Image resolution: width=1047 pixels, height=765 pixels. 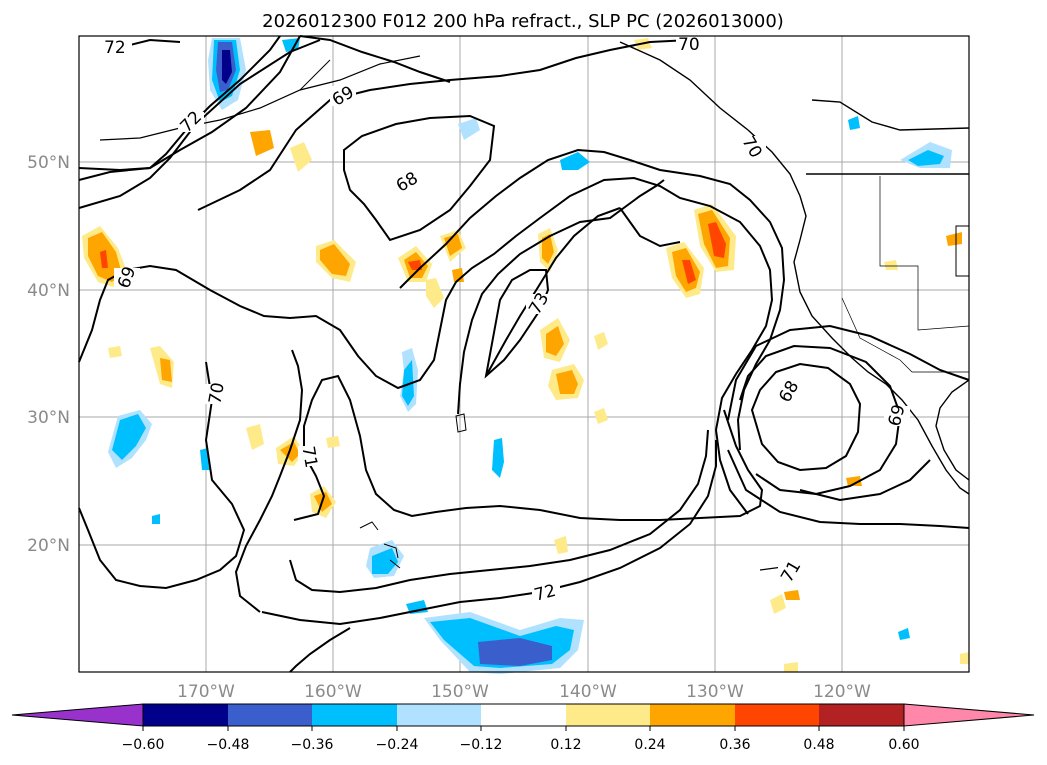 What do you see at coordinates (228, 745) in the screenshot?
I see `colorbar-tick-label: −0.48` at bounding box center [228, 745].